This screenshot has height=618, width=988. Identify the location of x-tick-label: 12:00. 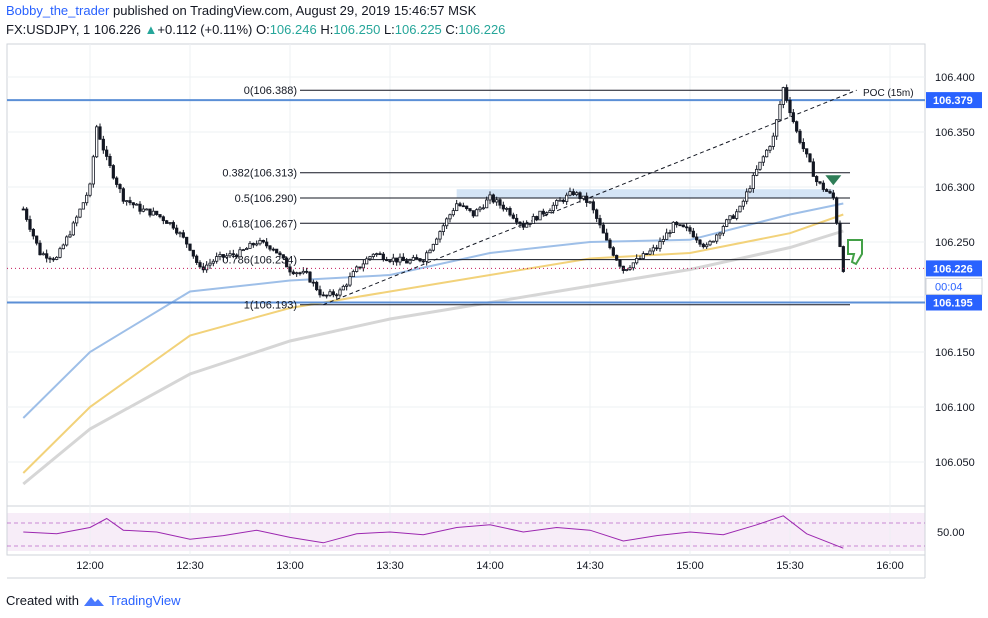
(90, 566).